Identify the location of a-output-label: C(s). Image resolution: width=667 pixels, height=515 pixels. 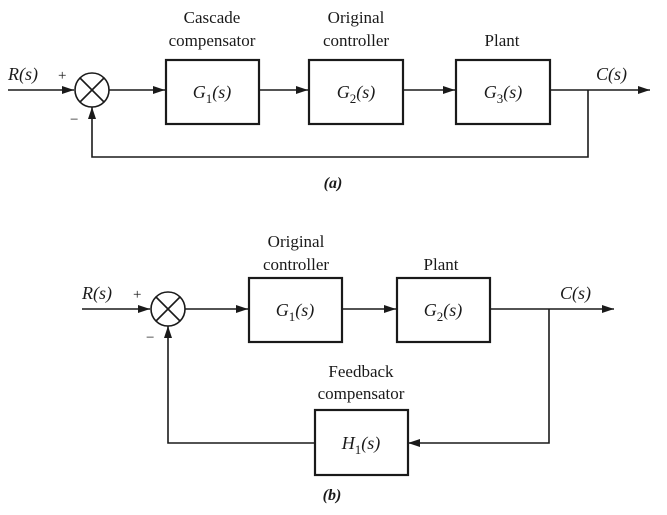
(611, 74).